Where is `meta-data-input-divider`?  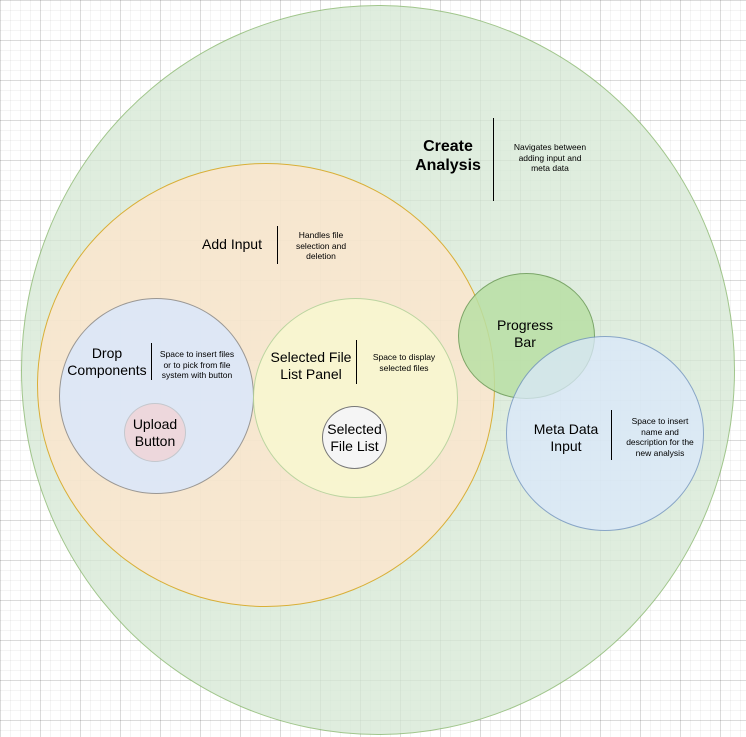 meta-data-input-divider is located at coordinates (611, 435).